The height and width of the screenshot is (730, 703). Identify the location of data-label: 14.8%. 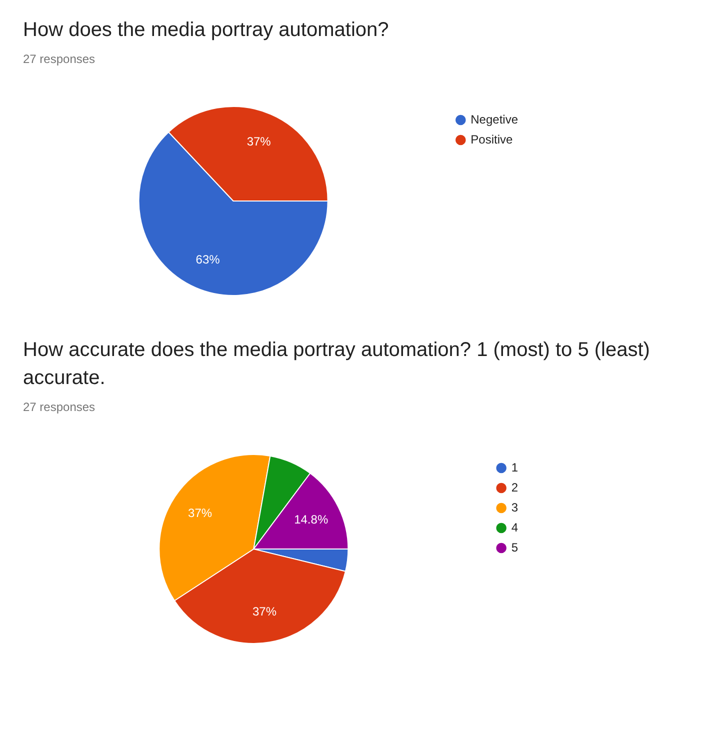
(311, 519).